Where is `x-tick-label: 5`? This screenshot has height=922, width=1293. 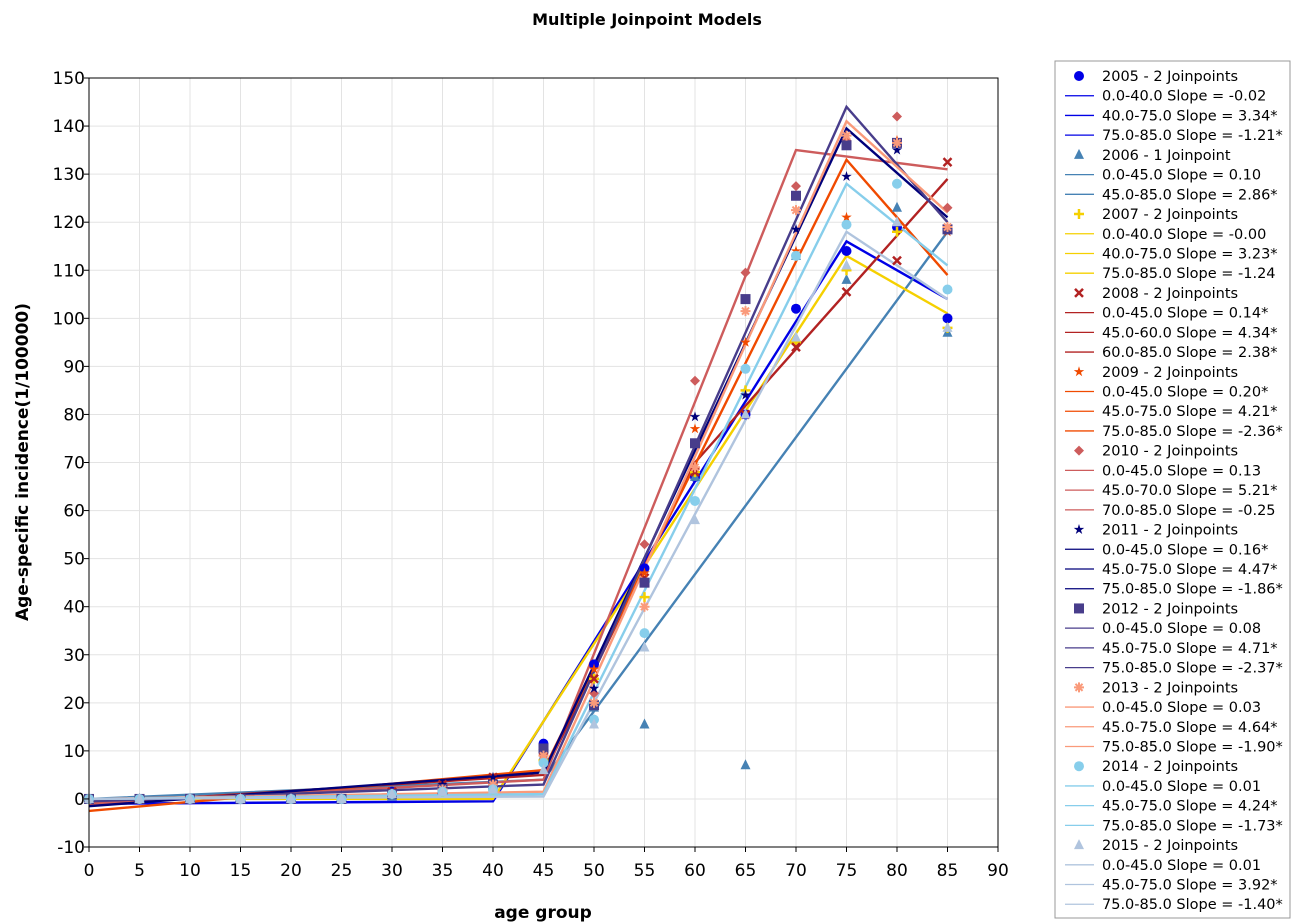
x-tick-label: 5 is located at coordinates (139, 871).